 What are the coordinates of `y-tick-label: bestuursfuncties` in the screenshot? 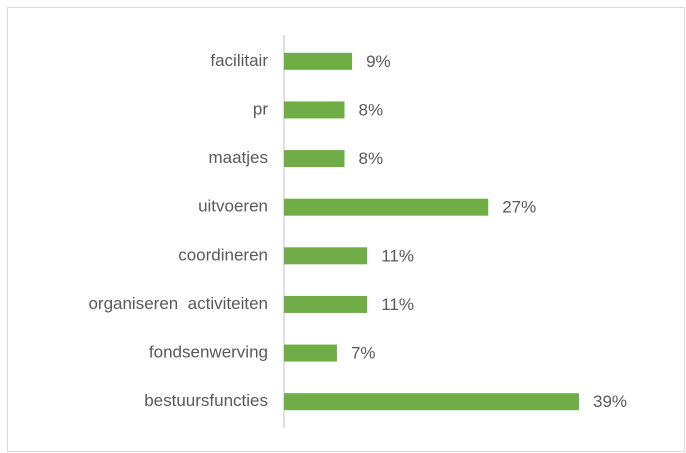 It's located at (206, 400).